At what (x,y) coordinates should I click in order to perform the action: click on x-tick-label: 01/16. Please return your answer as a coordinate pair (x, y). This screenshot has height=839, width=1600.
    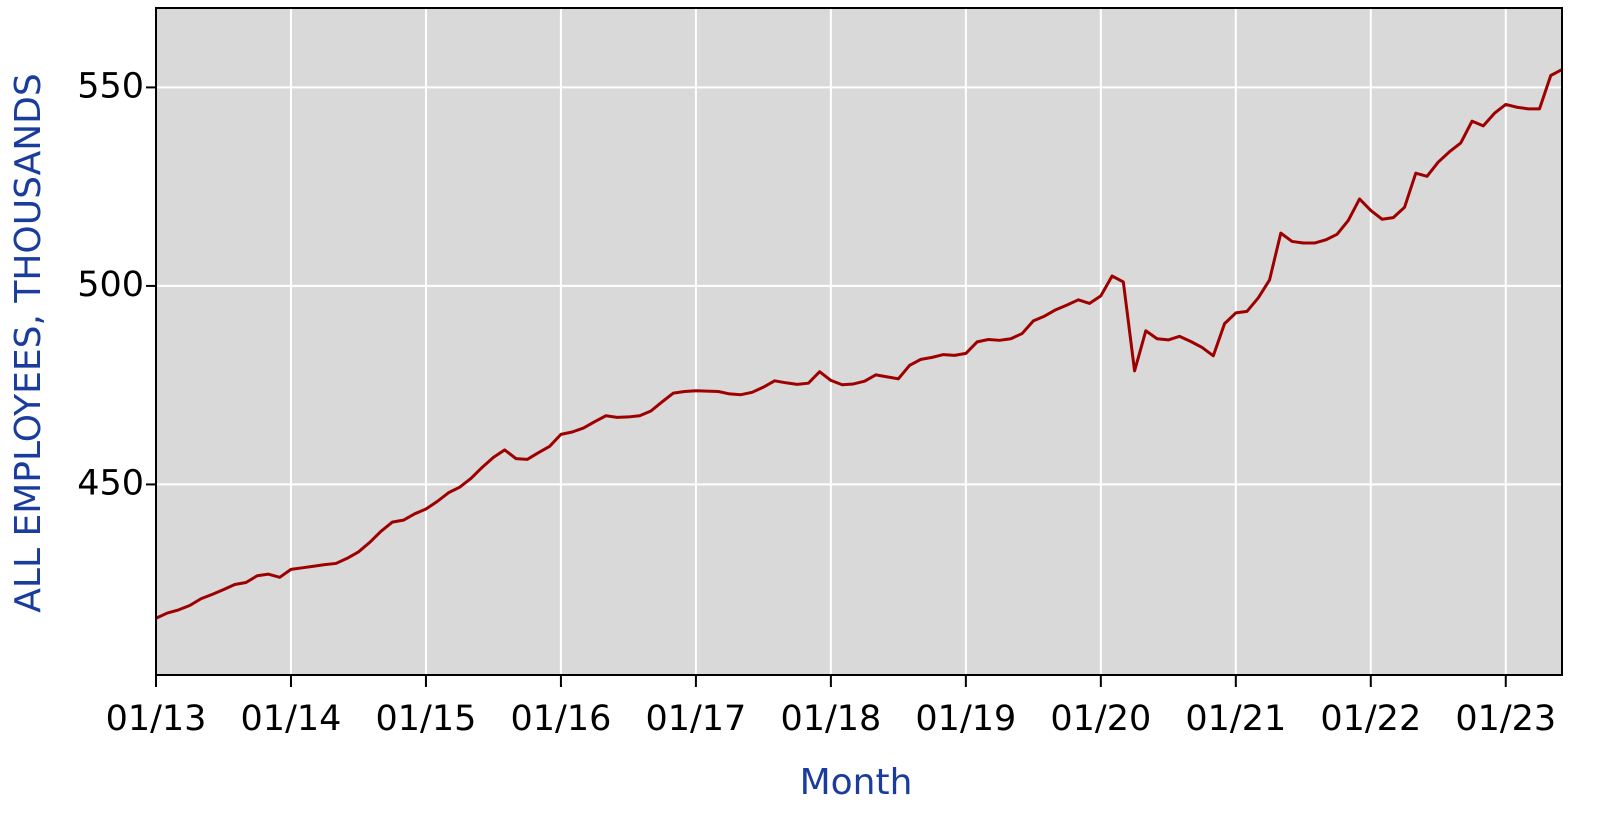
    Looking at the image, I should click on (560, 719).